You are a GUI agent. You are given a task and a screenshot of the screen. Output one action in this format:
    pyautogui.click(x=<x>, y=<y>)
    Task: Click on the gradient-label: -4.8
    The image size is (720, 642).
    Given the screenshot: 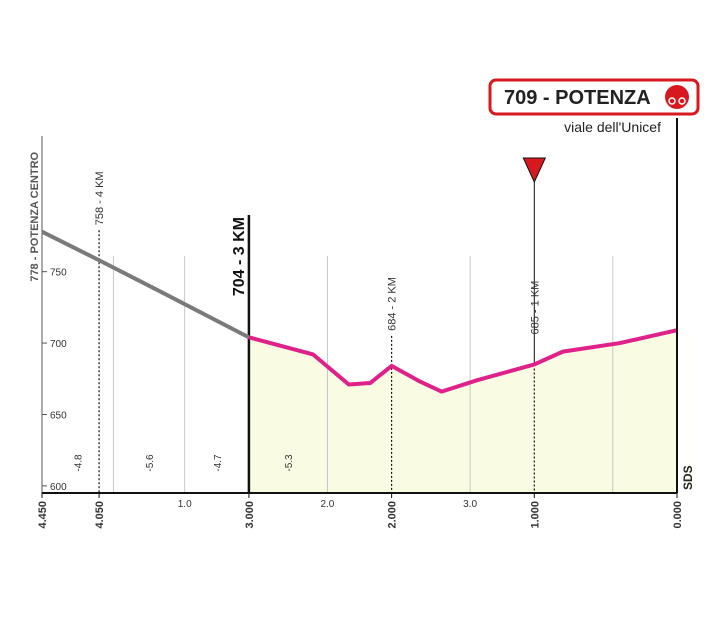 What is the action you would take?
    pyautogui.click(x=79, y=463)
    